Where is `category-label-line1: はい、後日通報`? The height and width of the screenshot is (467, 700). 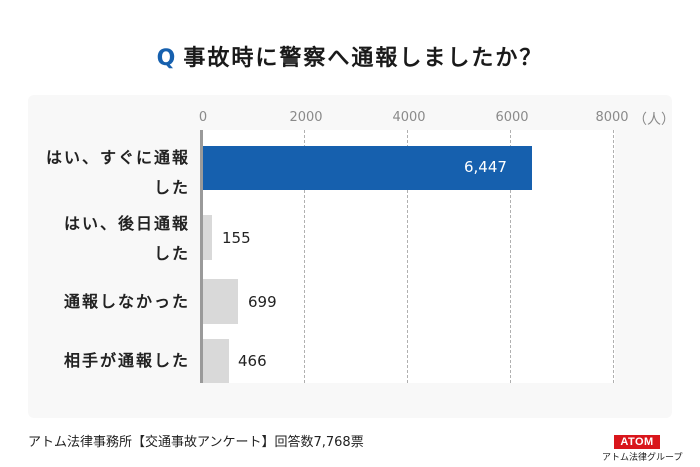 category-label-line1: はい、後日通報 is located at coordinates (126, 223).